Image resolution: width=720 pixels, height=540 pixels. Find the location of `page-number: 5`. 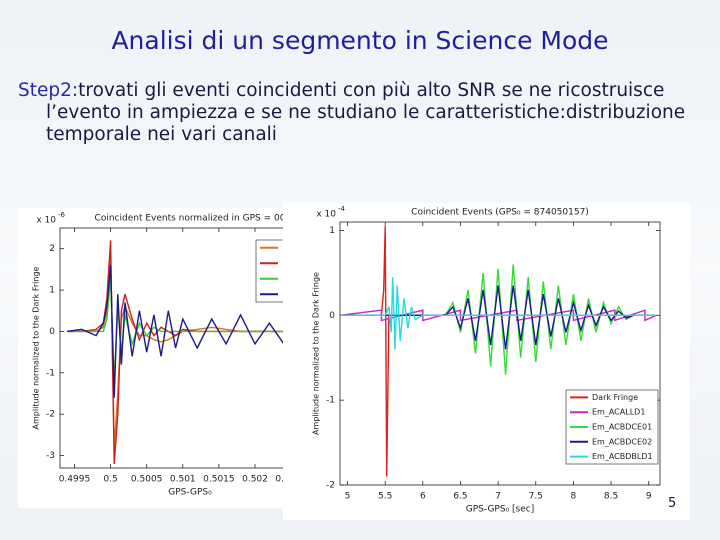

page-number: 5 is located at coordinates (672, 503).